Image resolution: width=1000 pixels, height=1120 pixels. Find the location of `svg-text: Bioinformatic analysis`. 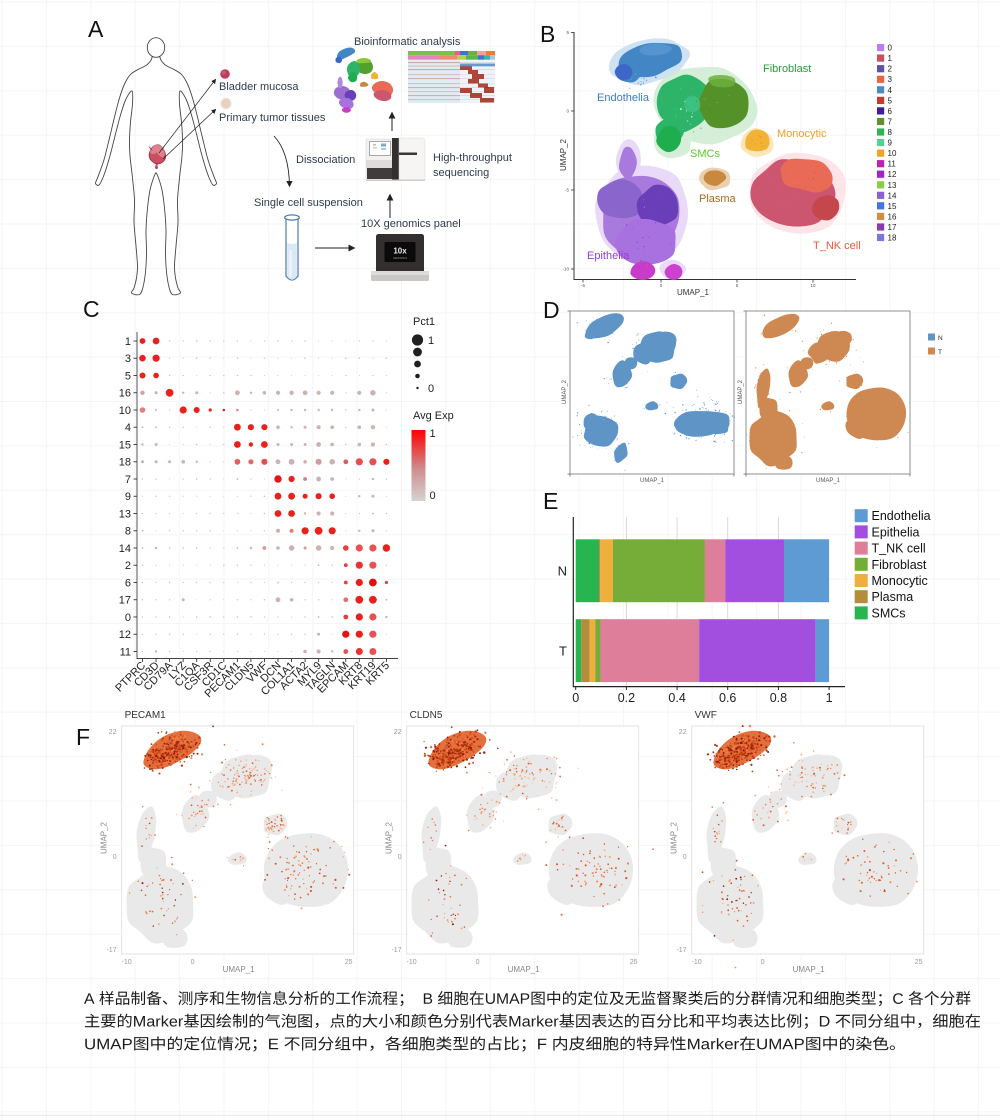

svg-text: Bioinformatic analysis is located at coordinates (407, 42).